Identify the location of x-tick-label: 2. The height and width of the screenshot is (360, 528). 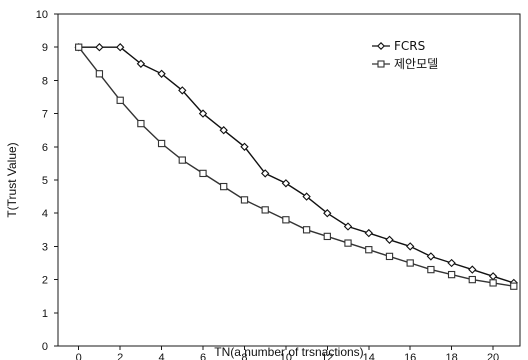
(120, 356).